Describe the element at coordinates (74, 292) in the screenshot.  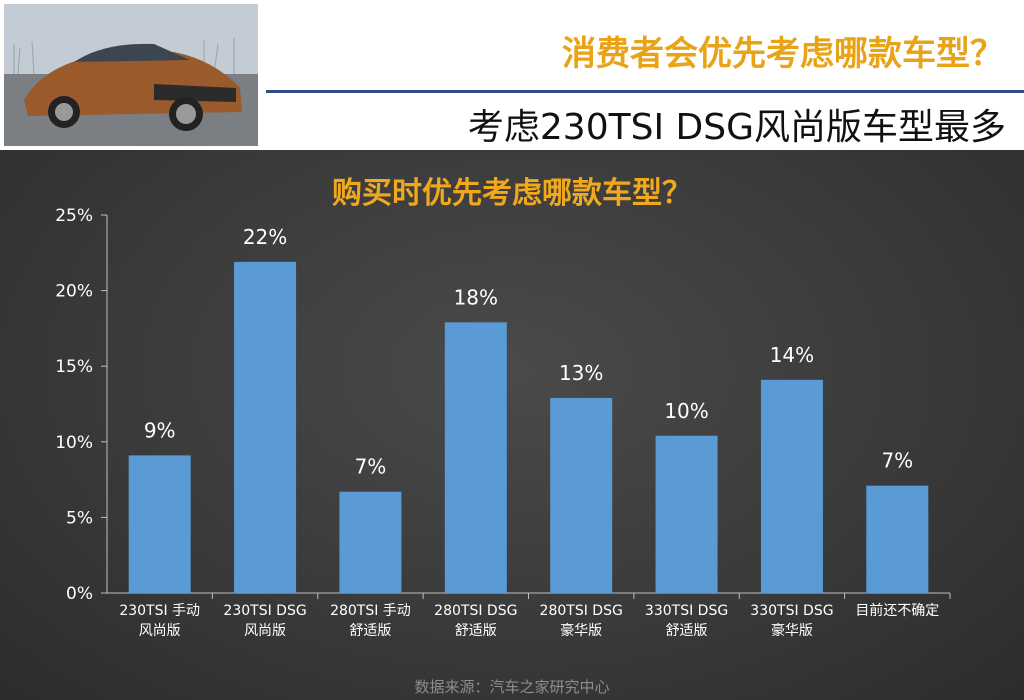
I see `y-tick-label: 20%` at that location.